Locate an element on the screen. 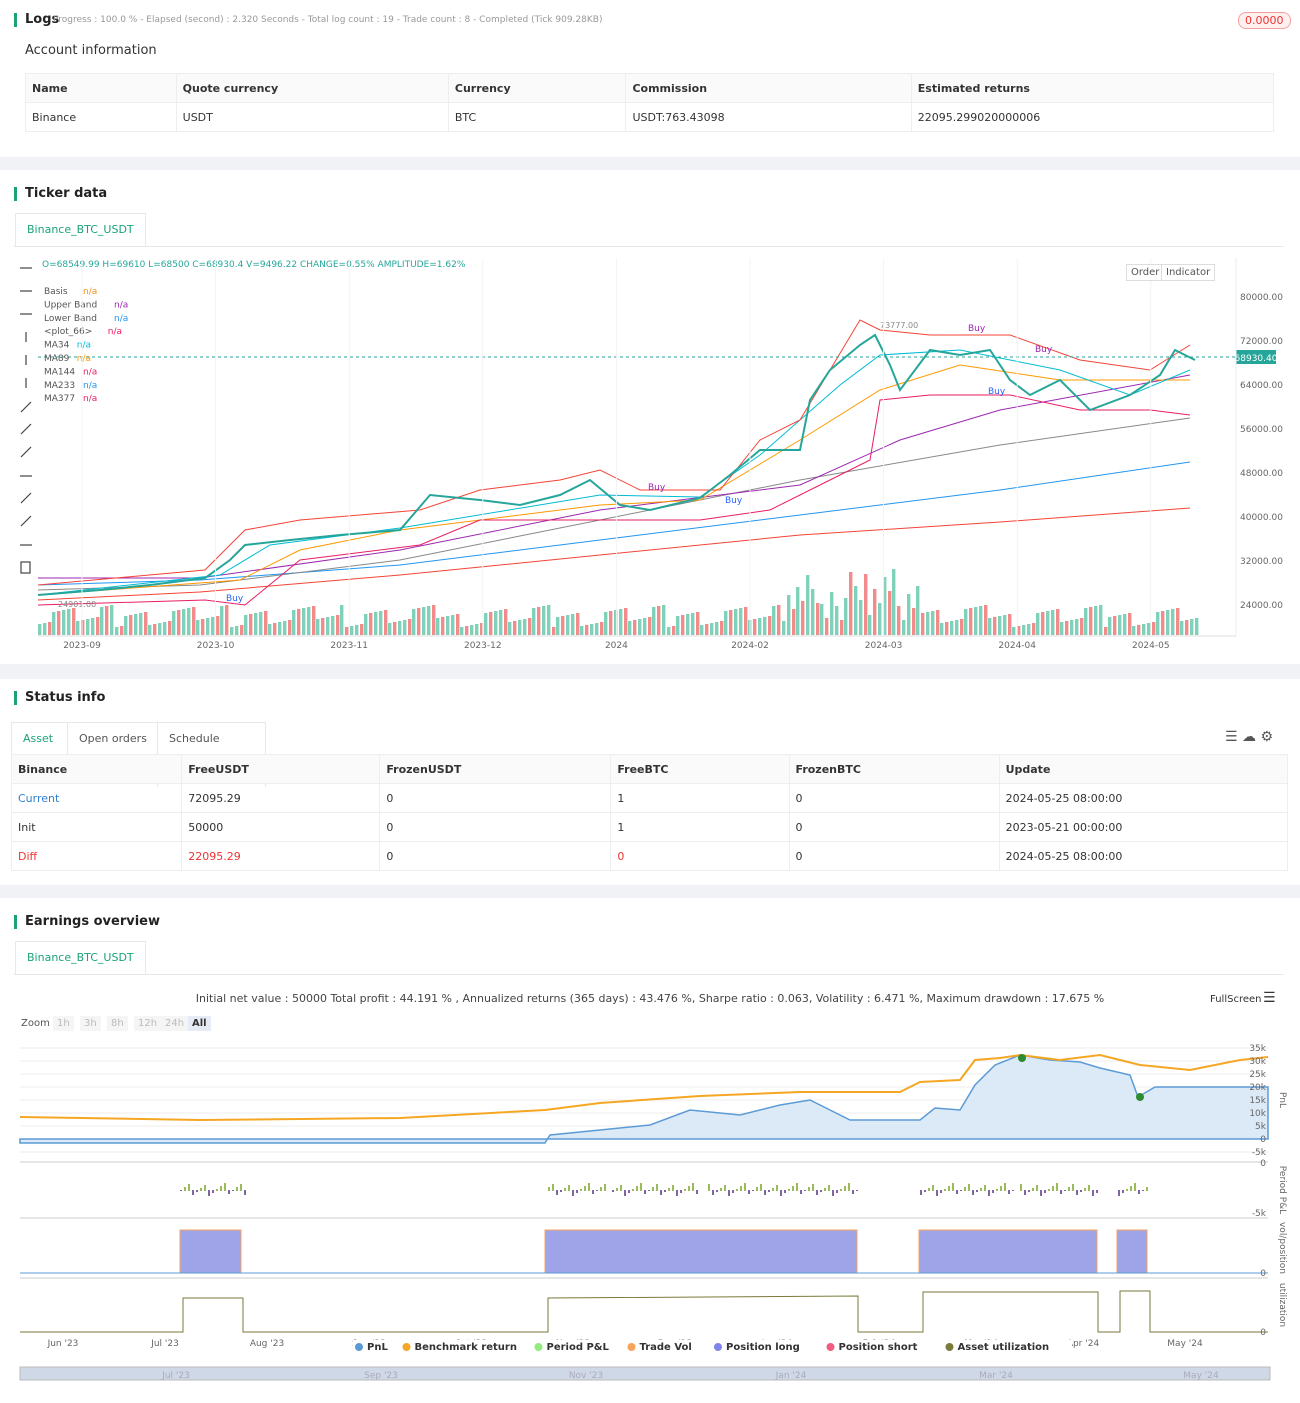  indicator-button: Indicator is located at coordinates (1188, 272).